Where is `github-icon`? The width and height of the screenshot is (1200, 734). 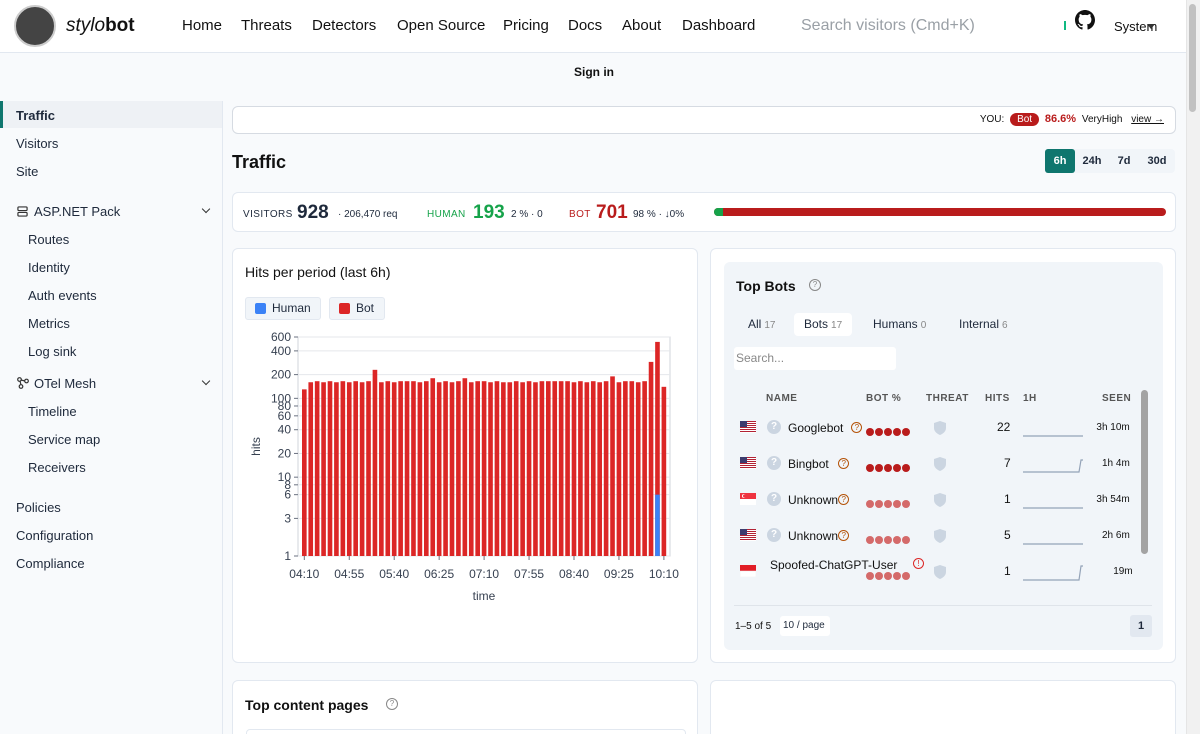 github-icon is located at coordinates (1085, 20).